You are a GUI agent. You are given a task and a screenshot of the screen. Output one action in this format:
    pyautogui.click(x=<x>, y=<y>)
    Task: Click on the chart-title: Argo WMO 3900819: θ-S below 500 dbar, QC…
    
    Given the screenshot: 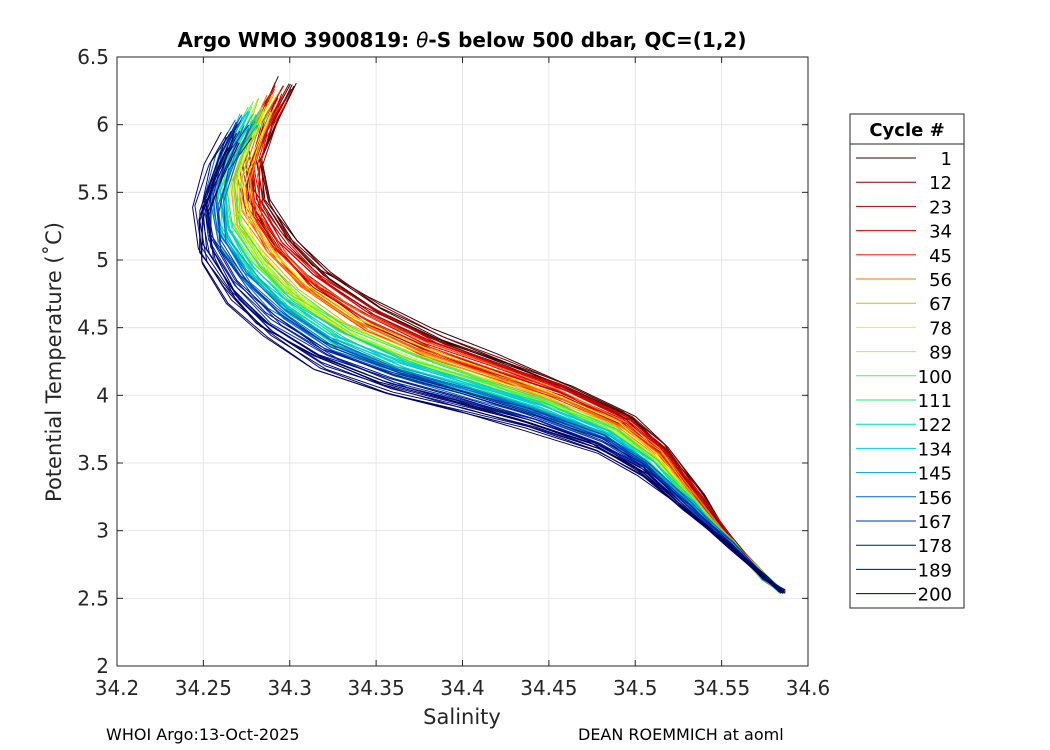 What is the action you would take?
    pyautogui.click(x=462, y=40)
    